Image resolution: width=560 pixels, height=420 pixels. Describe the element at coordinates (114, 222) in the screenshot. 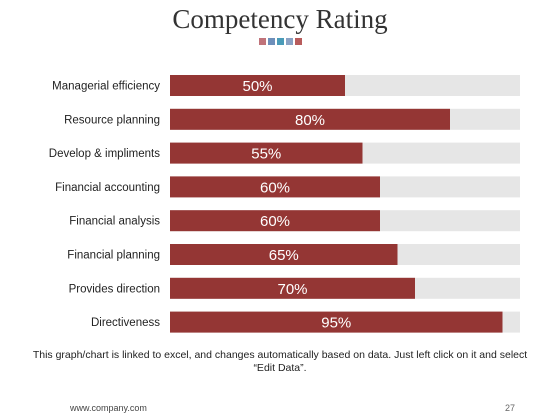

I see `category-label: Financial analysis` at that location.